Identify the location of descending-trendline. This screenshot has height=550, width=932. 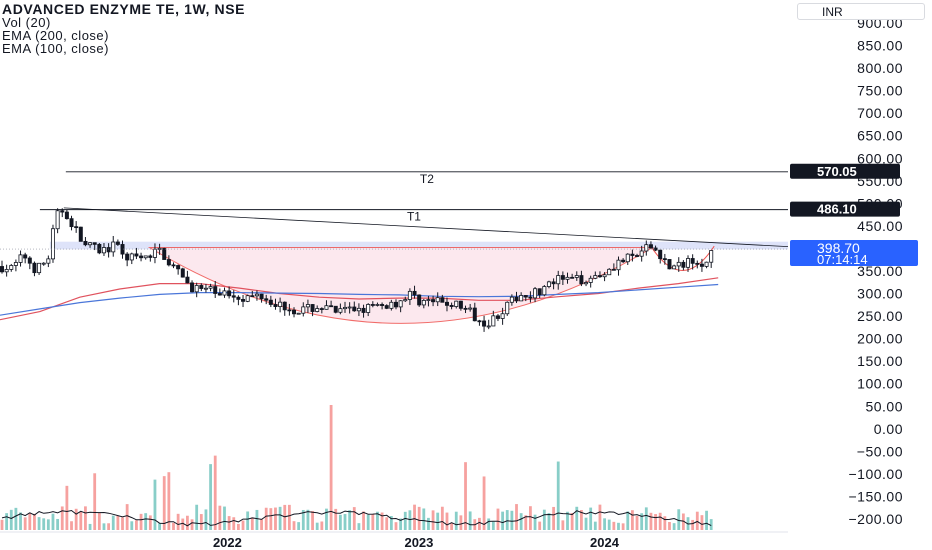
(426, 227).